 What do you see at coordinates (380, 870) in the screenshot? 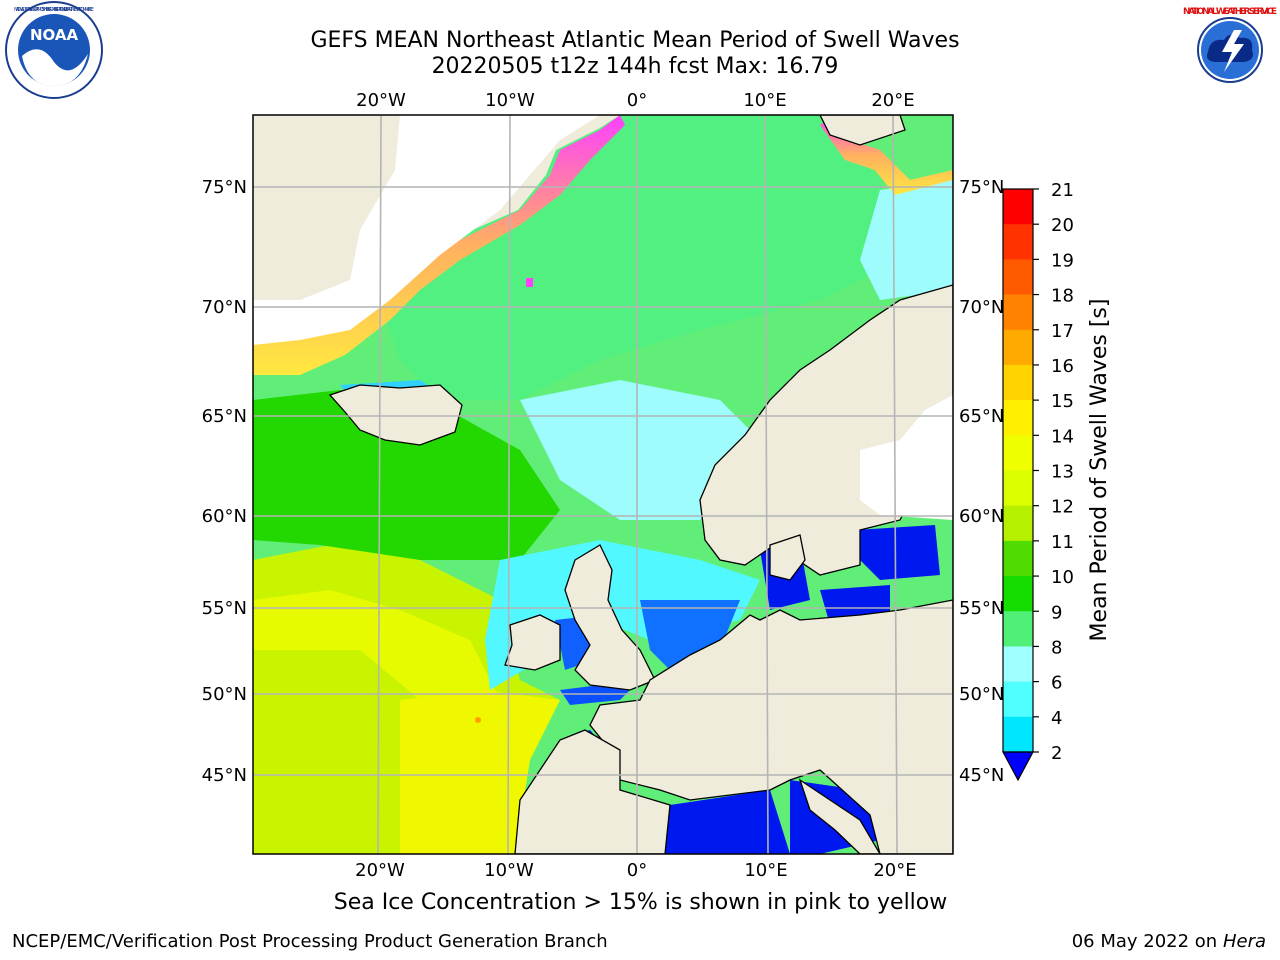
I see `lon-label-bottom: 20°W` at bounding box center [380, 870].